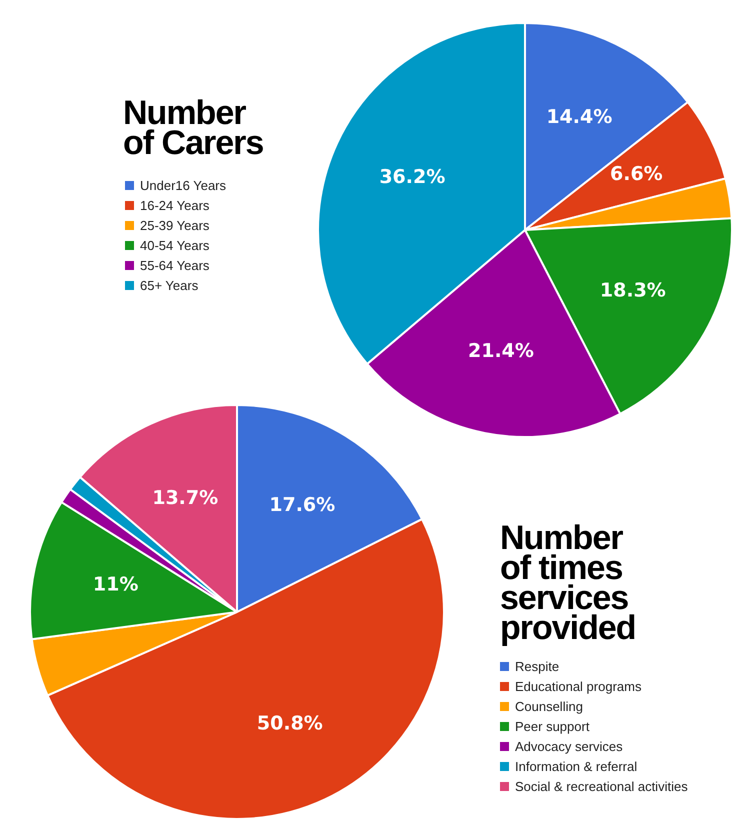 The width and height of the screenshot is (737, 830). I want to click on legend-label: Under16 Years, so click(183, 185).